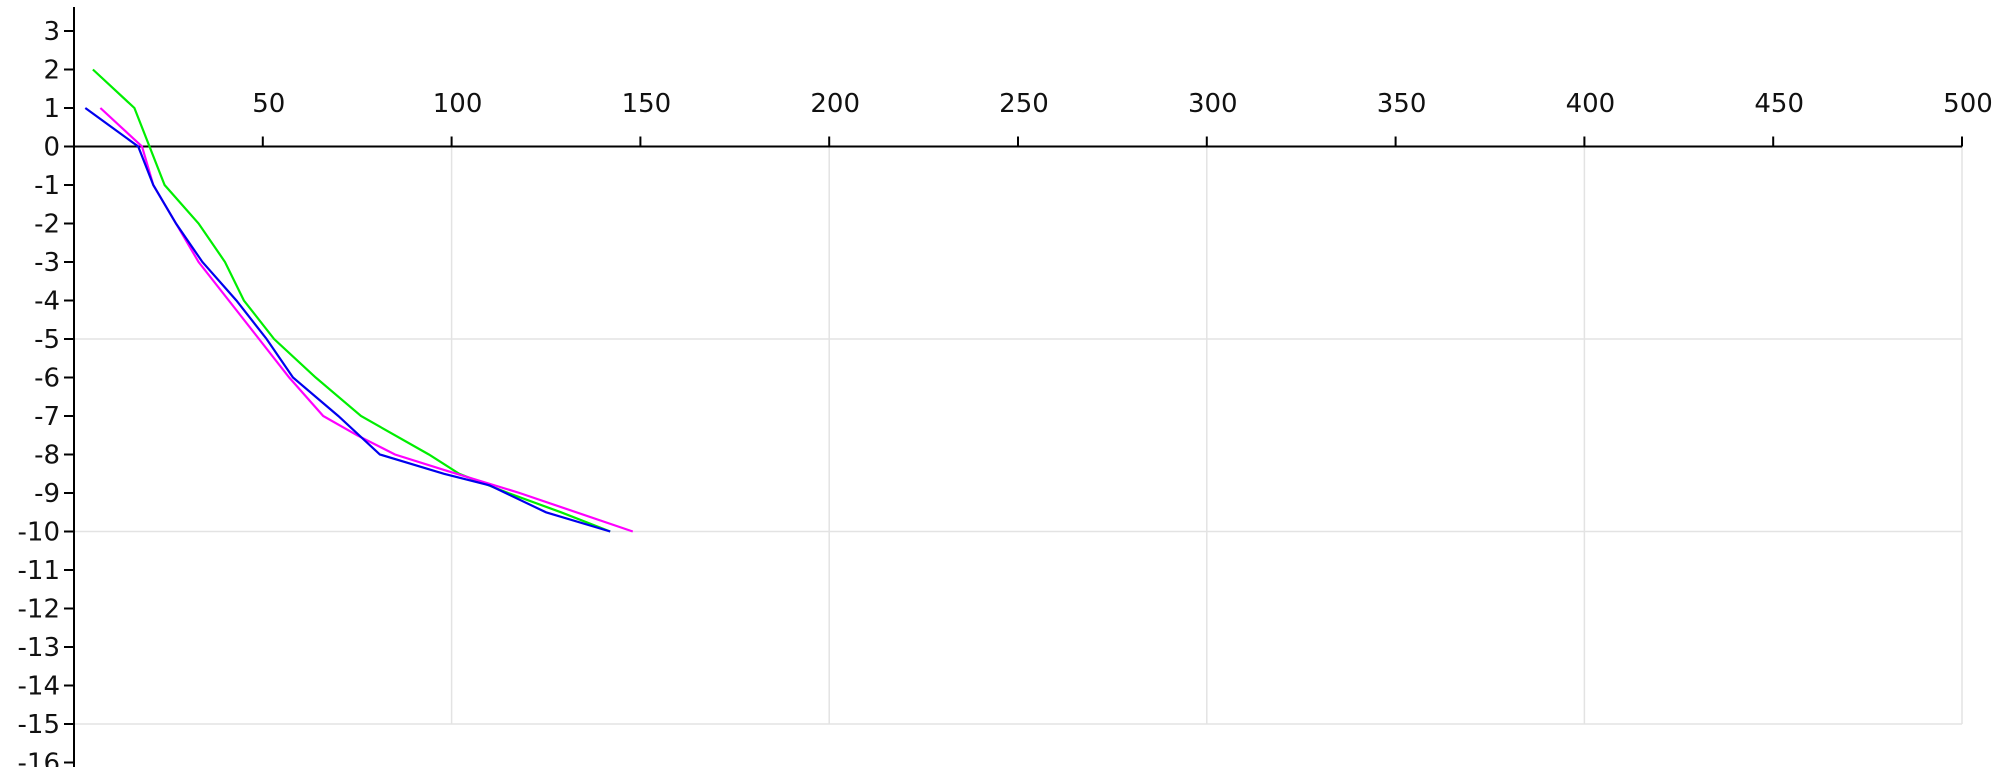  What do you see at coordinates (39, 725) in the screenshot?
I see `y-tick-label: -15` at bounding box center [39, 725].